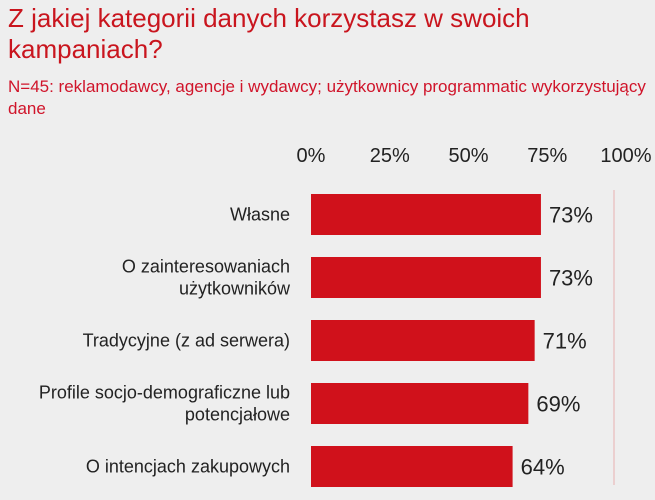 This screenshot has height=500, width=655. I want to click on value-label: 64%, so click(543, 467).